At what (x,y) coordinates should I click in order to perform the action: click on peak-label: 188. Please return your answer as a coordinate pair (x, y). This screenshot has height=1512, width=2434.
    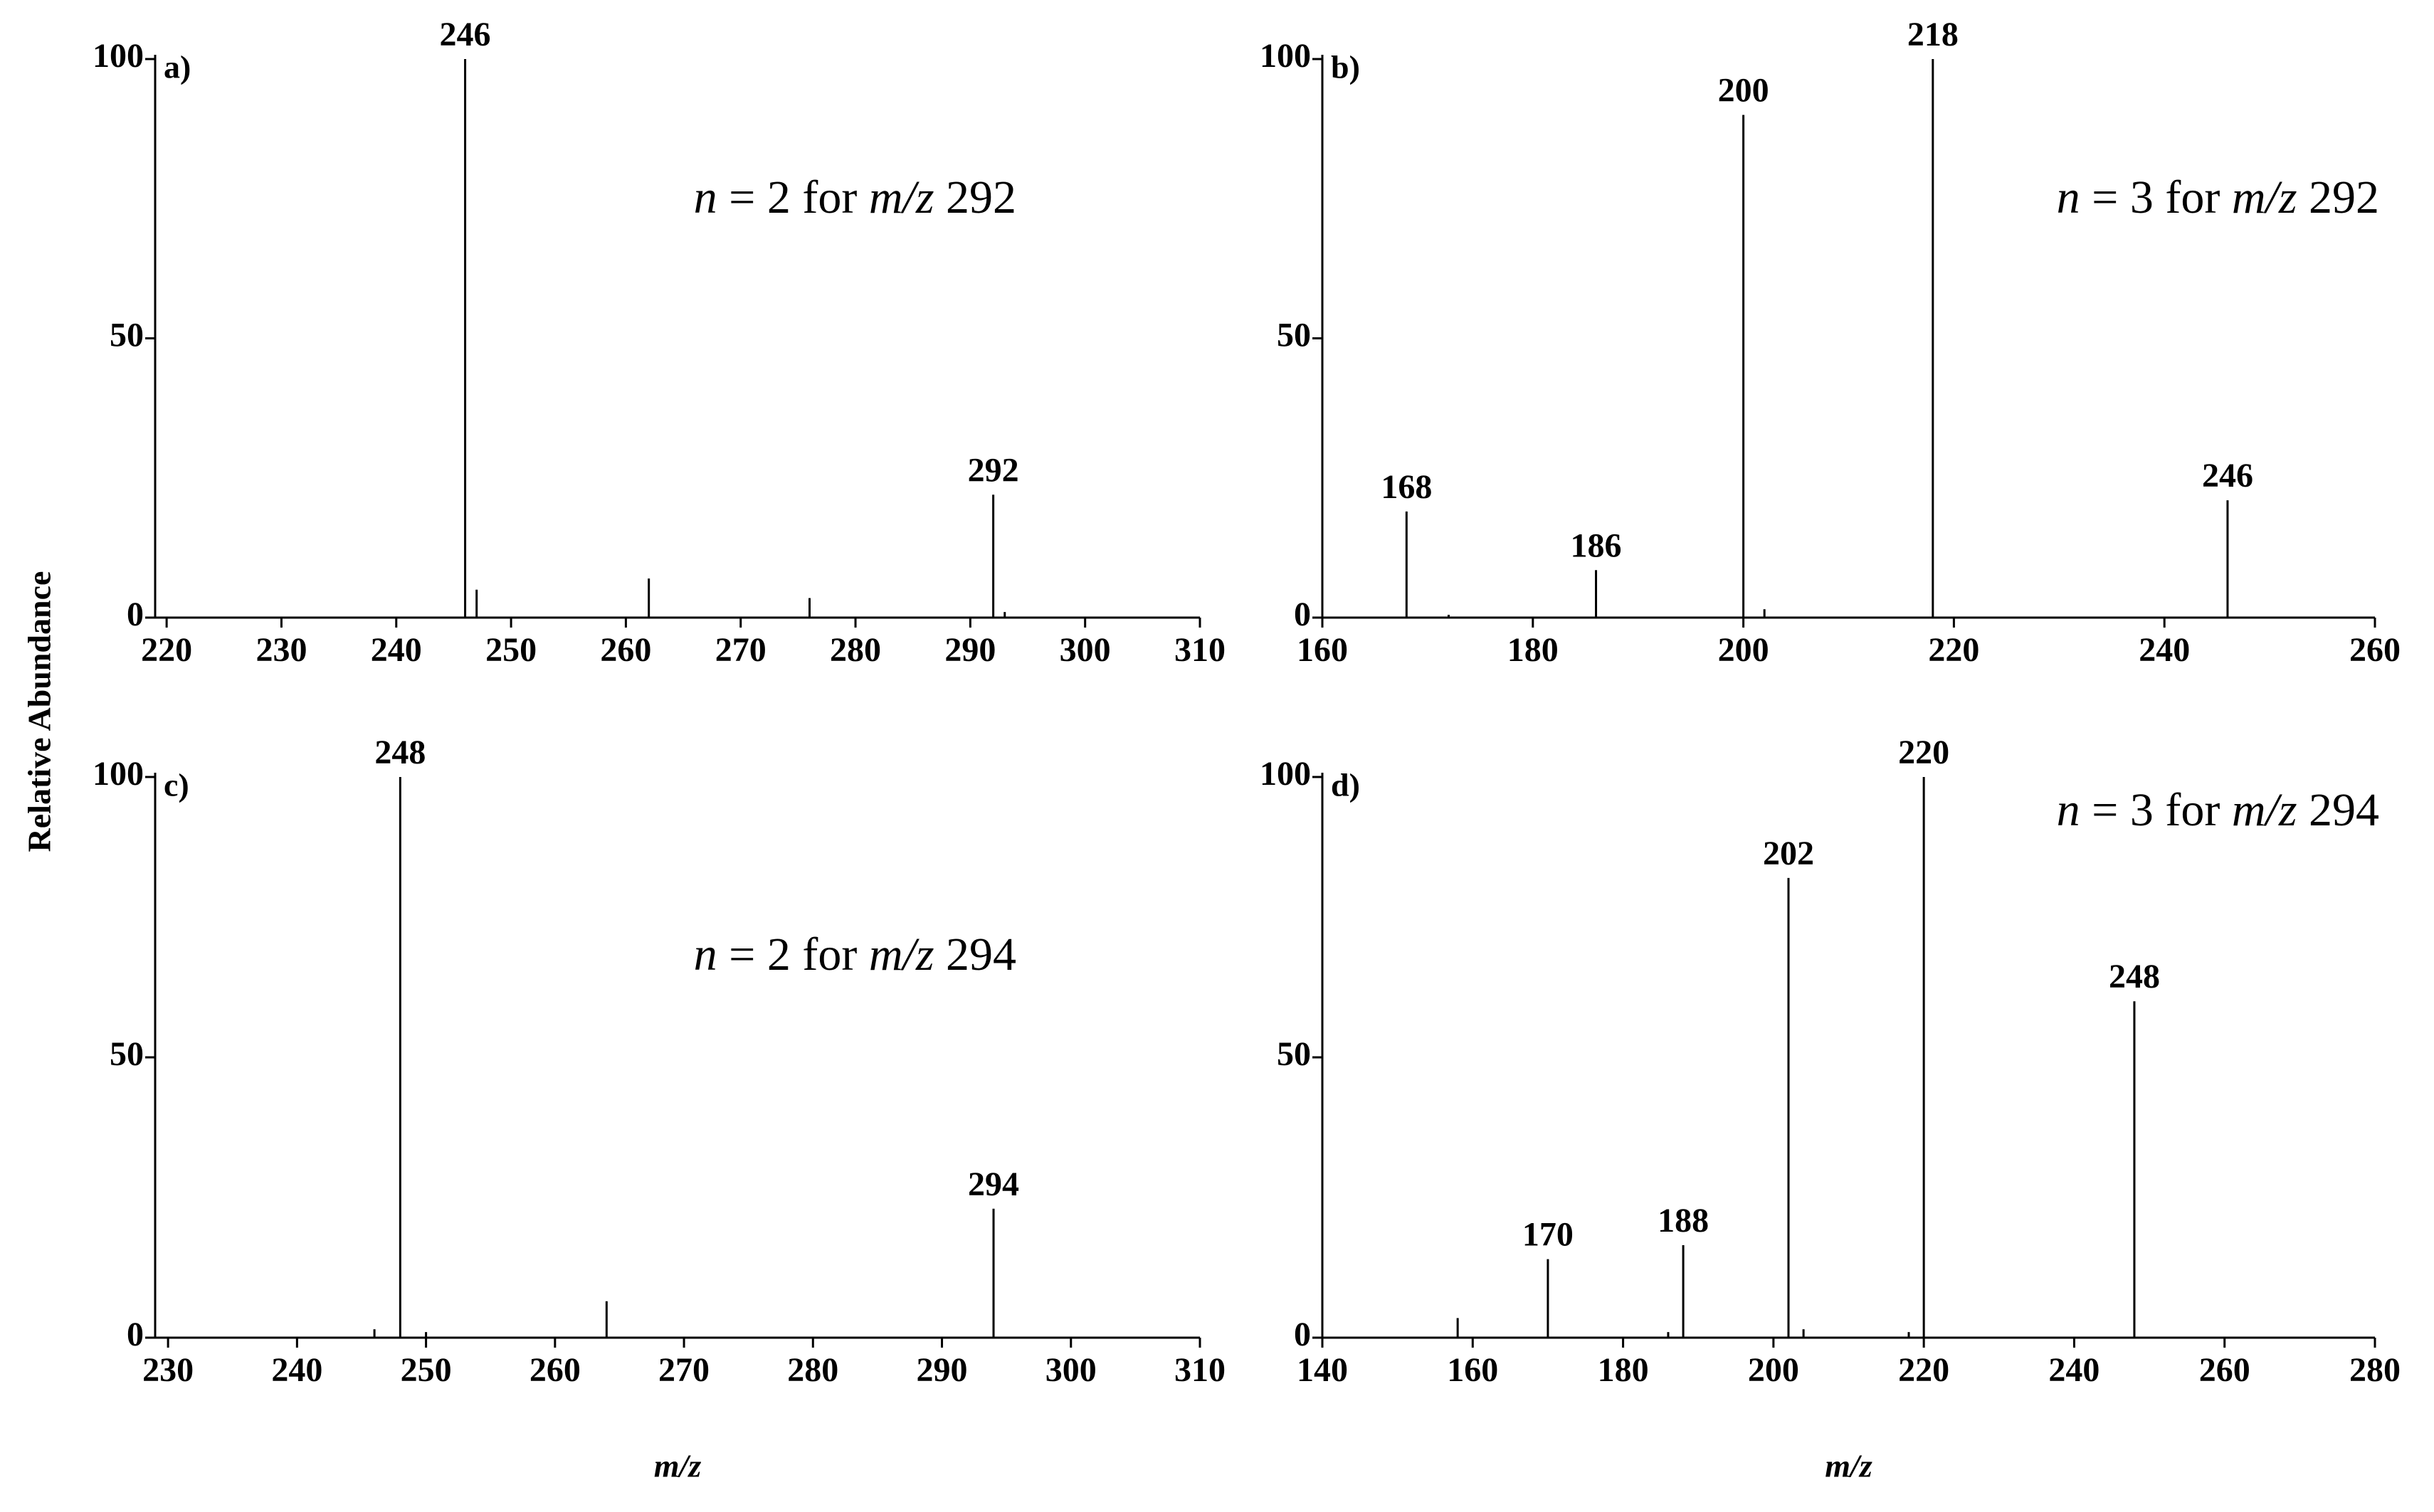
    Looking at the image, I should click on (1683, 1220).